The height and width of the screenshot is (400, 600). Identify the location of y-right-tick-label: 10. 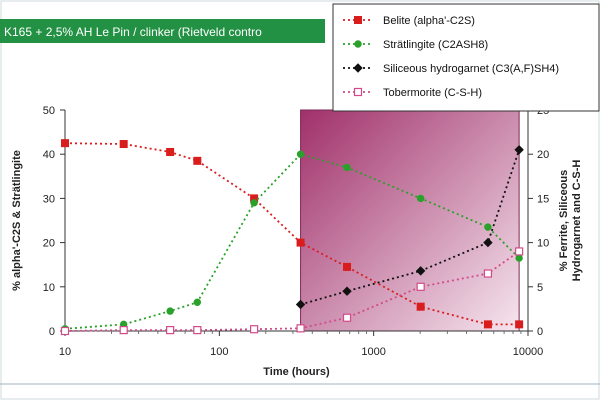
(543, 244).